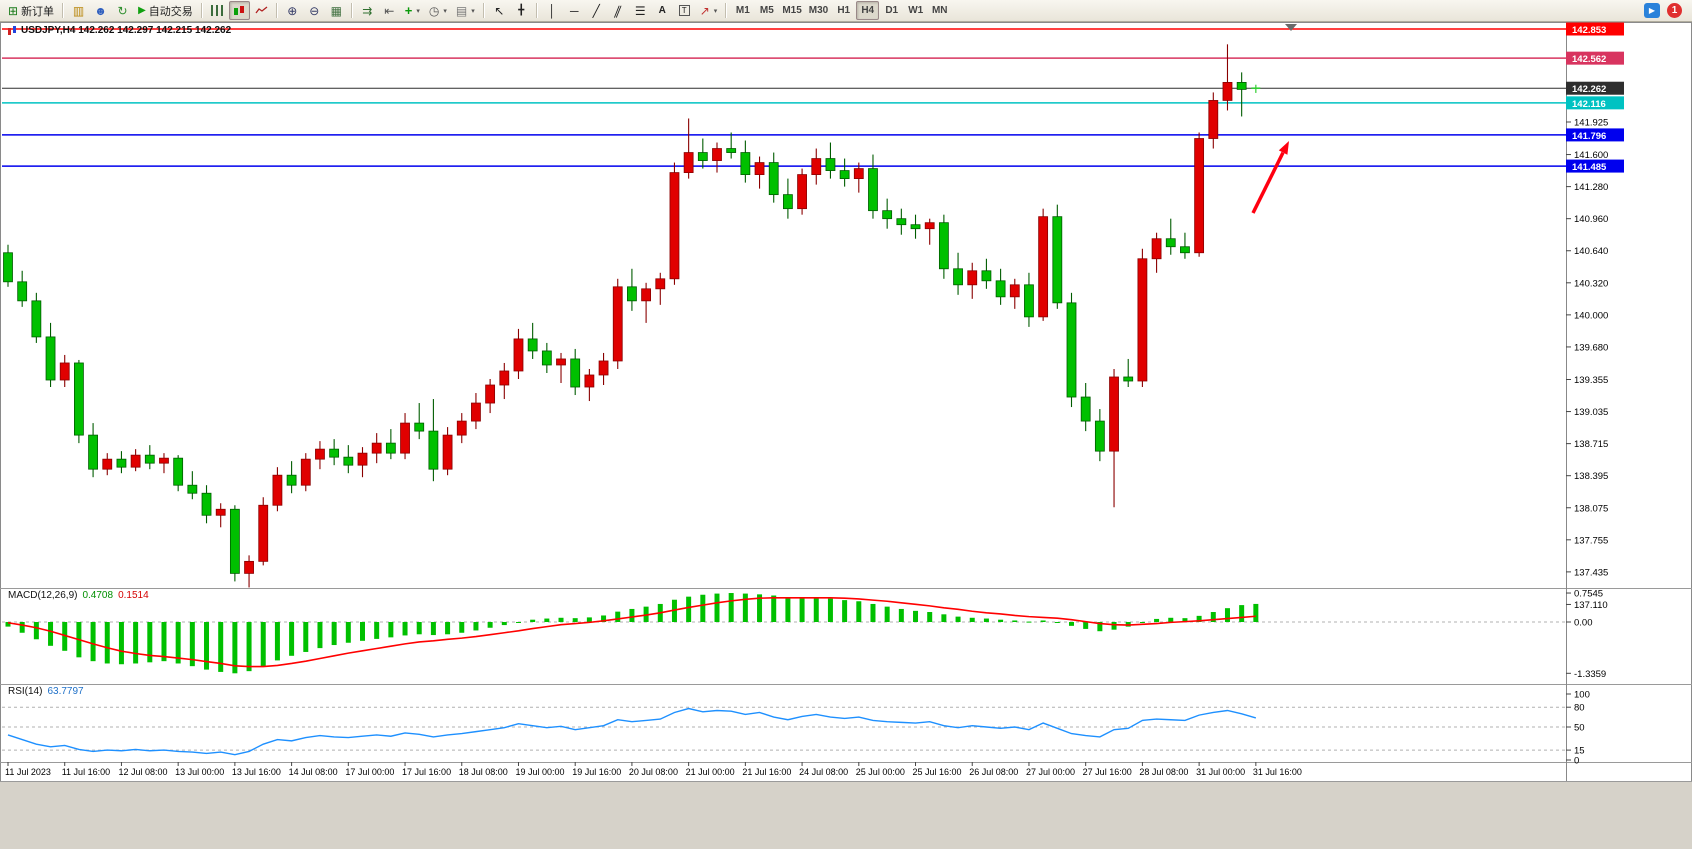 The image size is (1692, 849). What do you see at coordinates (742, 10) in the screenshot?
I see `timeframe-m1-button: M1` at bounding box center [742, 10].